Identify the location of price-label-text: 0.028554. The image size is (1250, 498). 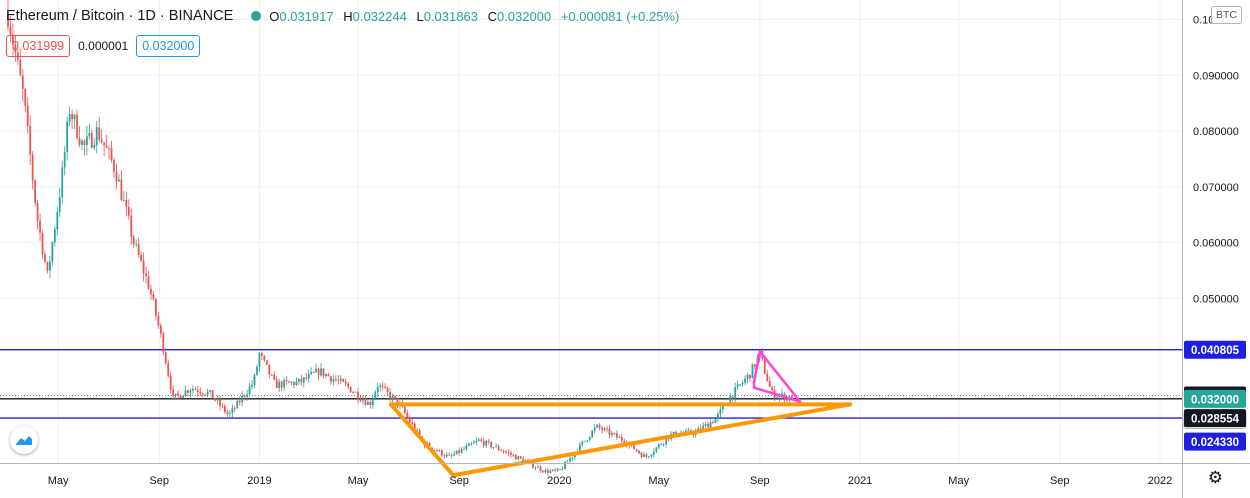
(1215, 420).